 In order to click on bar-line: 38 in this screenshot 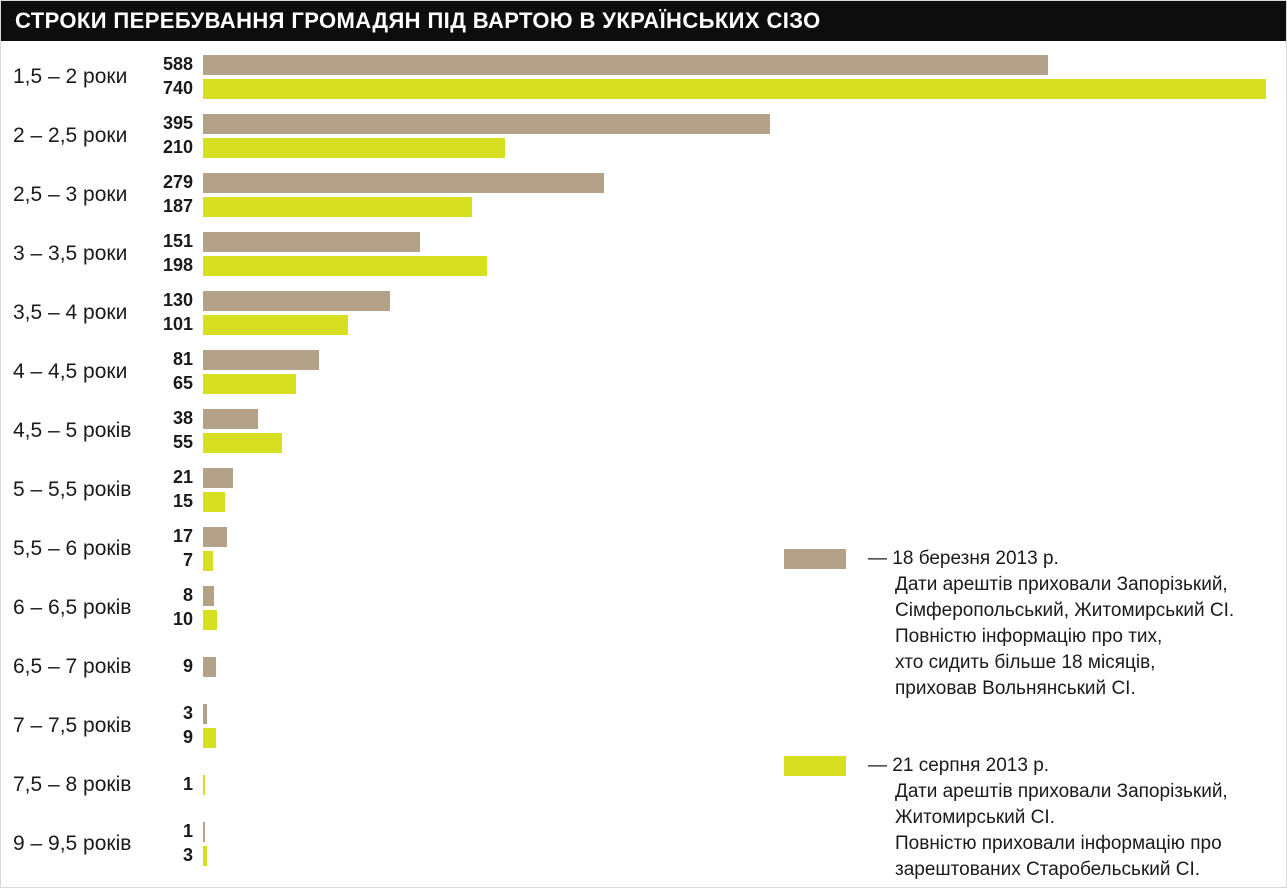, I will do `click(708, 418)`.